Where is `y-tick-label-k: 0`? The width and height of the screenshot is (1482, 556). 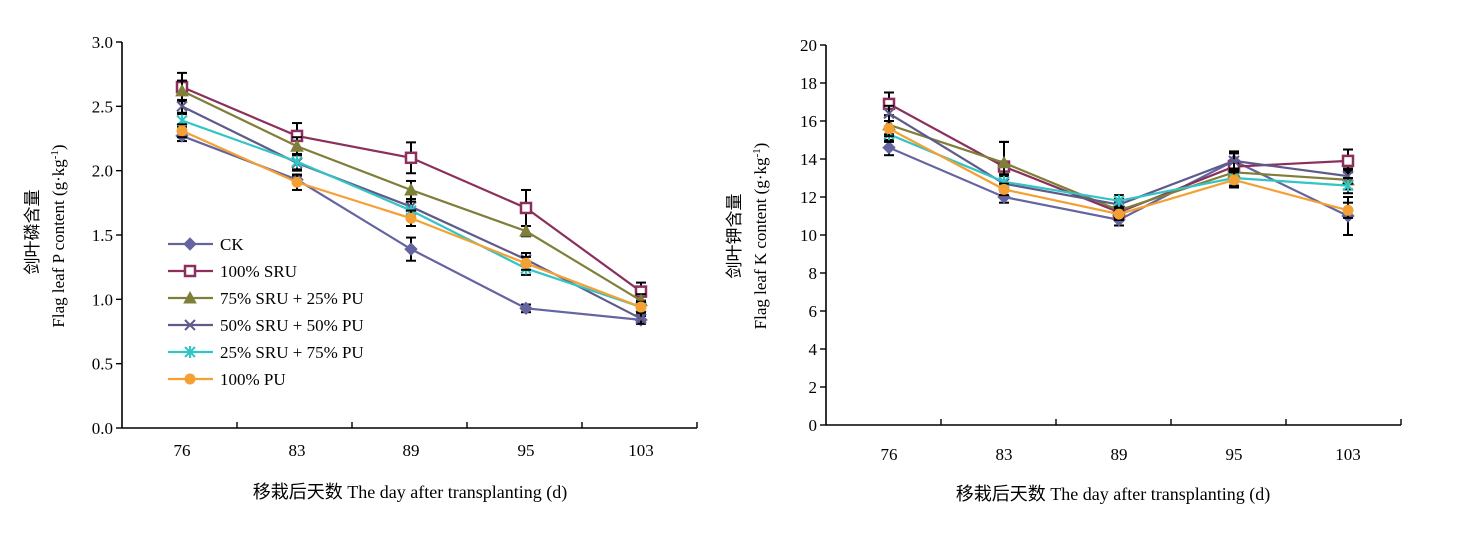
y-tick-label-k: 0 is located at coordinates (813, 425).